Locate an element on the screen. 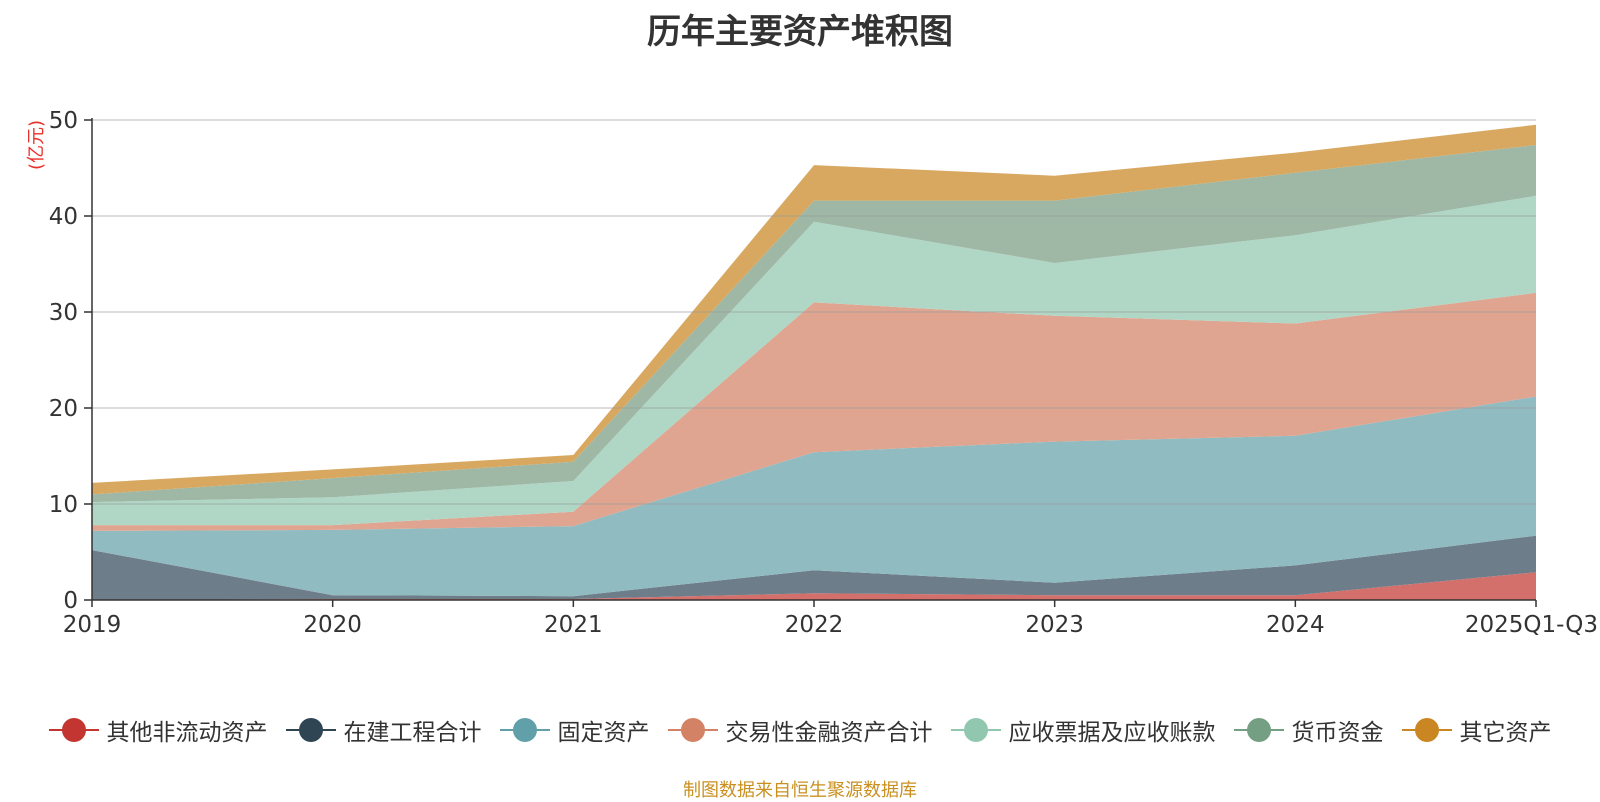 This screenshot has height=802, width=1600. legend-label: 其他非流动资产 is located at coordinates (187, 733).